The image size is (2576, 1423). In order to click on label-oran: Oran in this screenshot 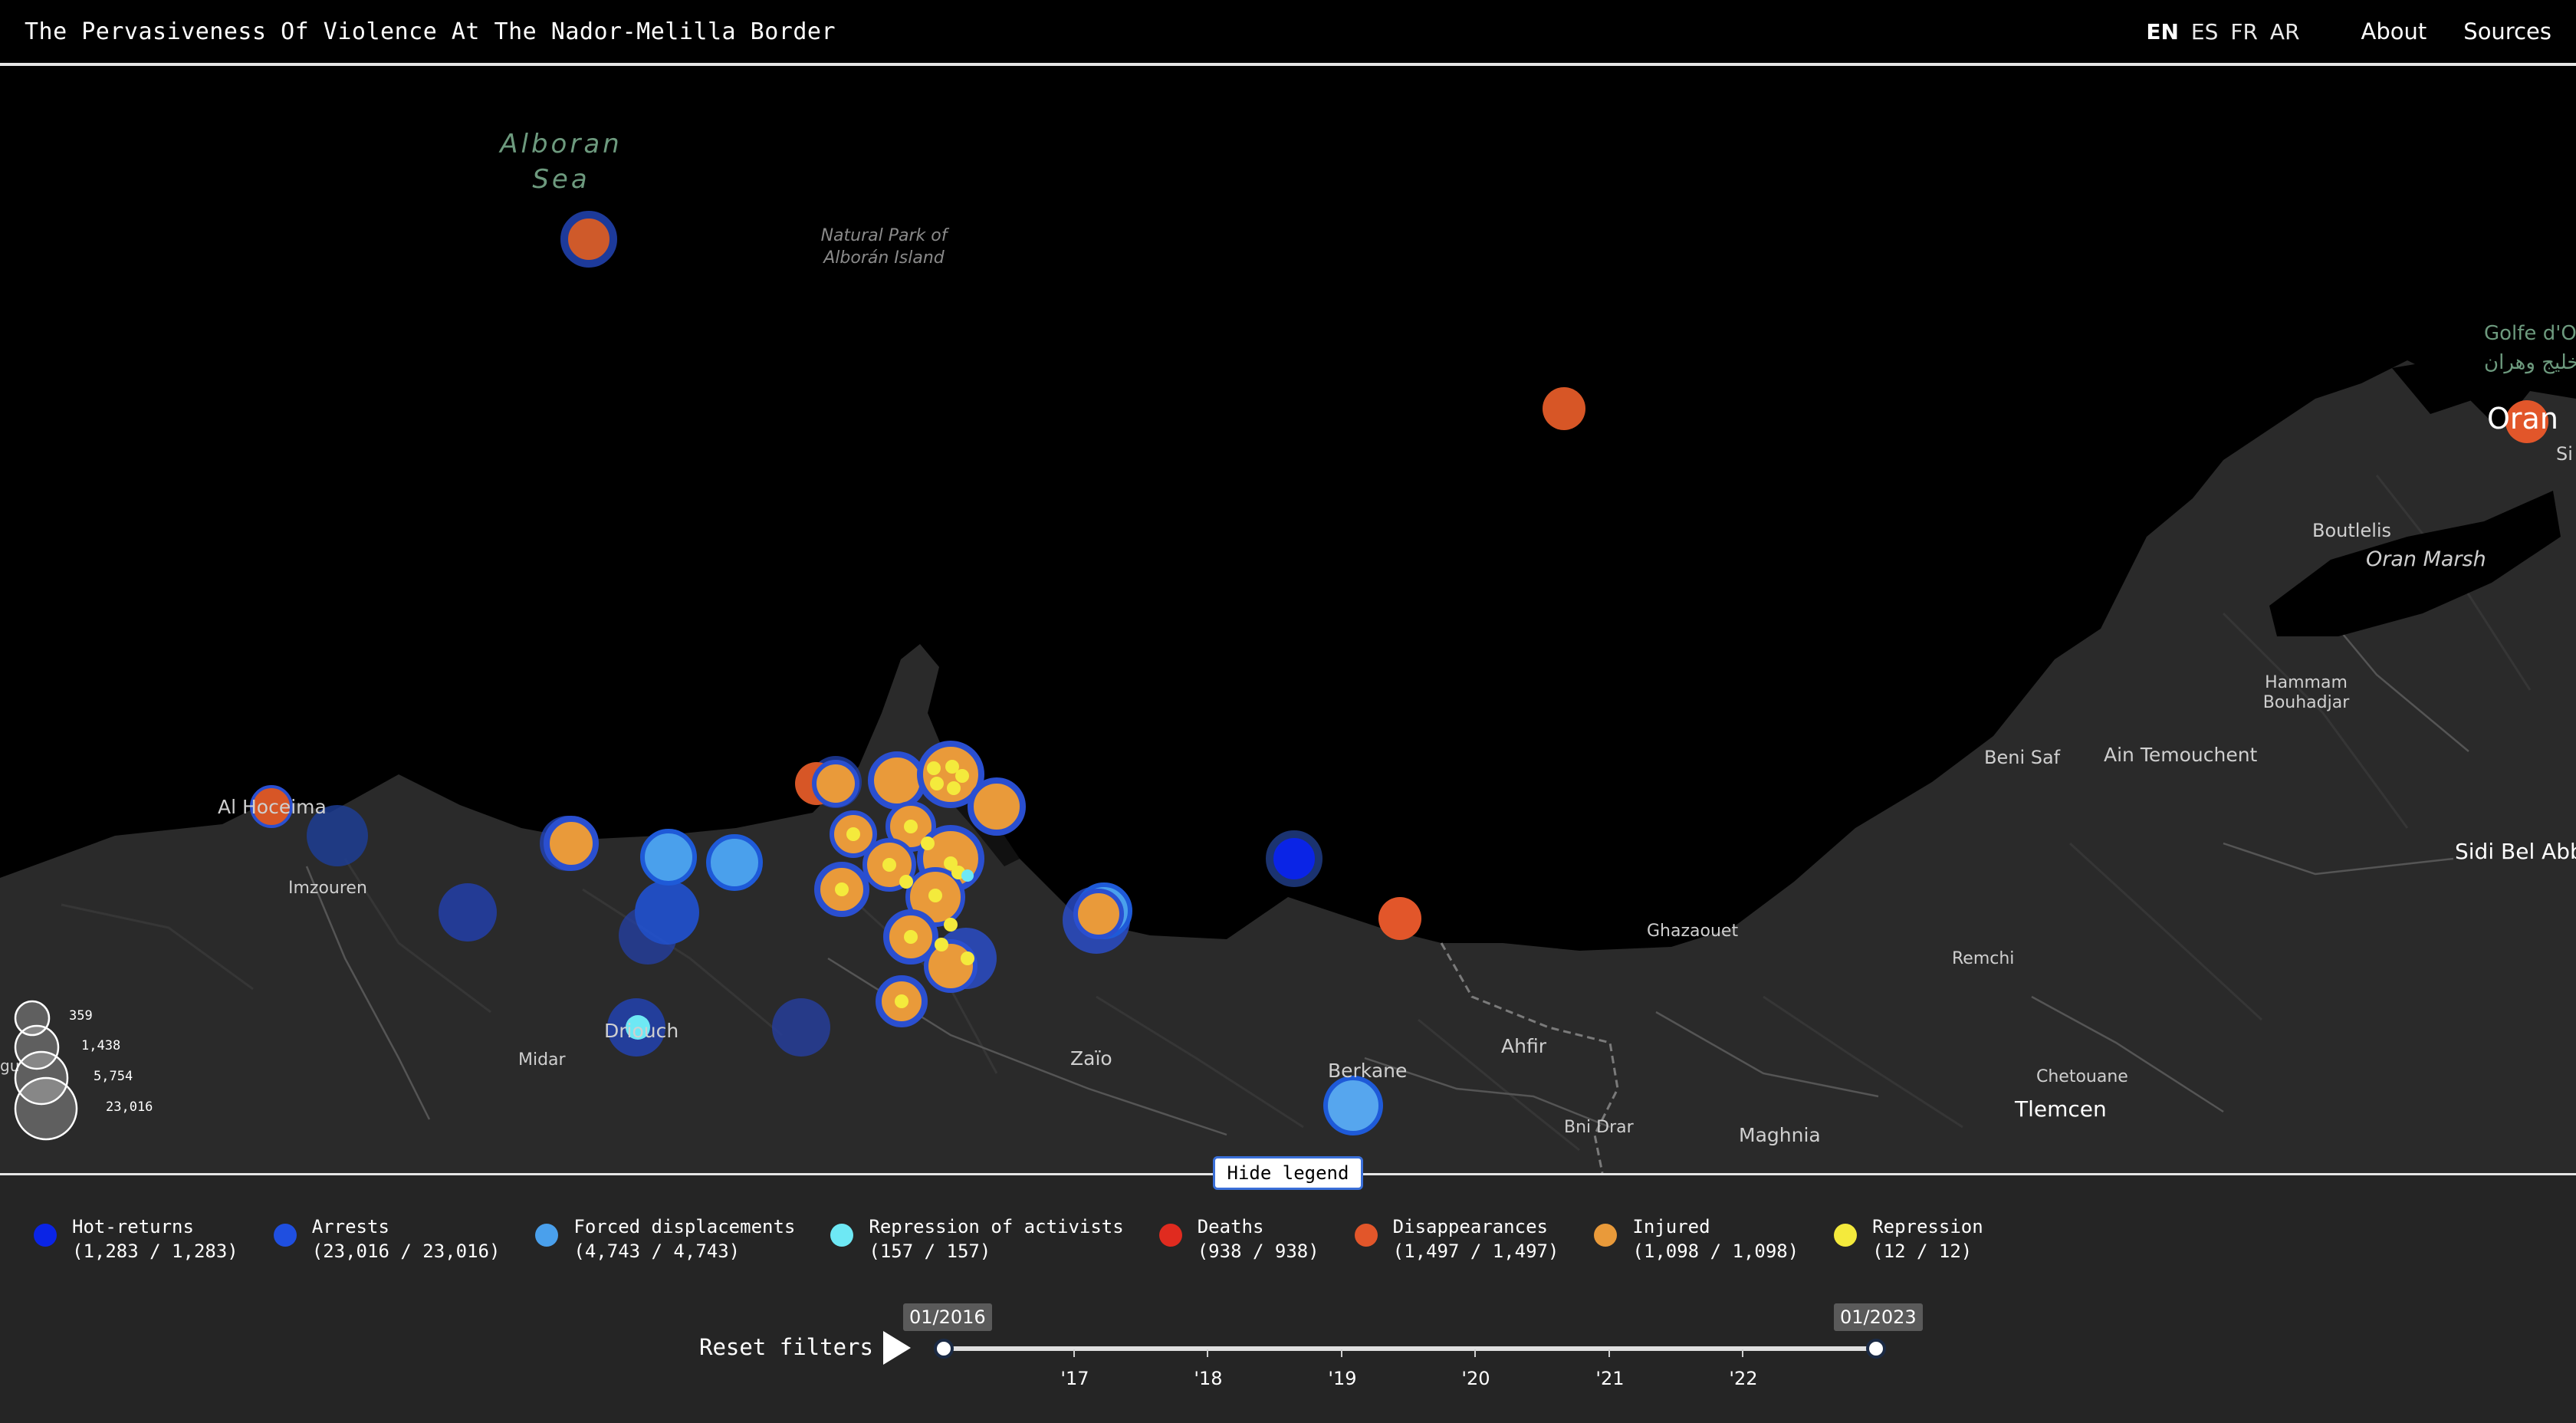, I will do `click(2523, 418)`.